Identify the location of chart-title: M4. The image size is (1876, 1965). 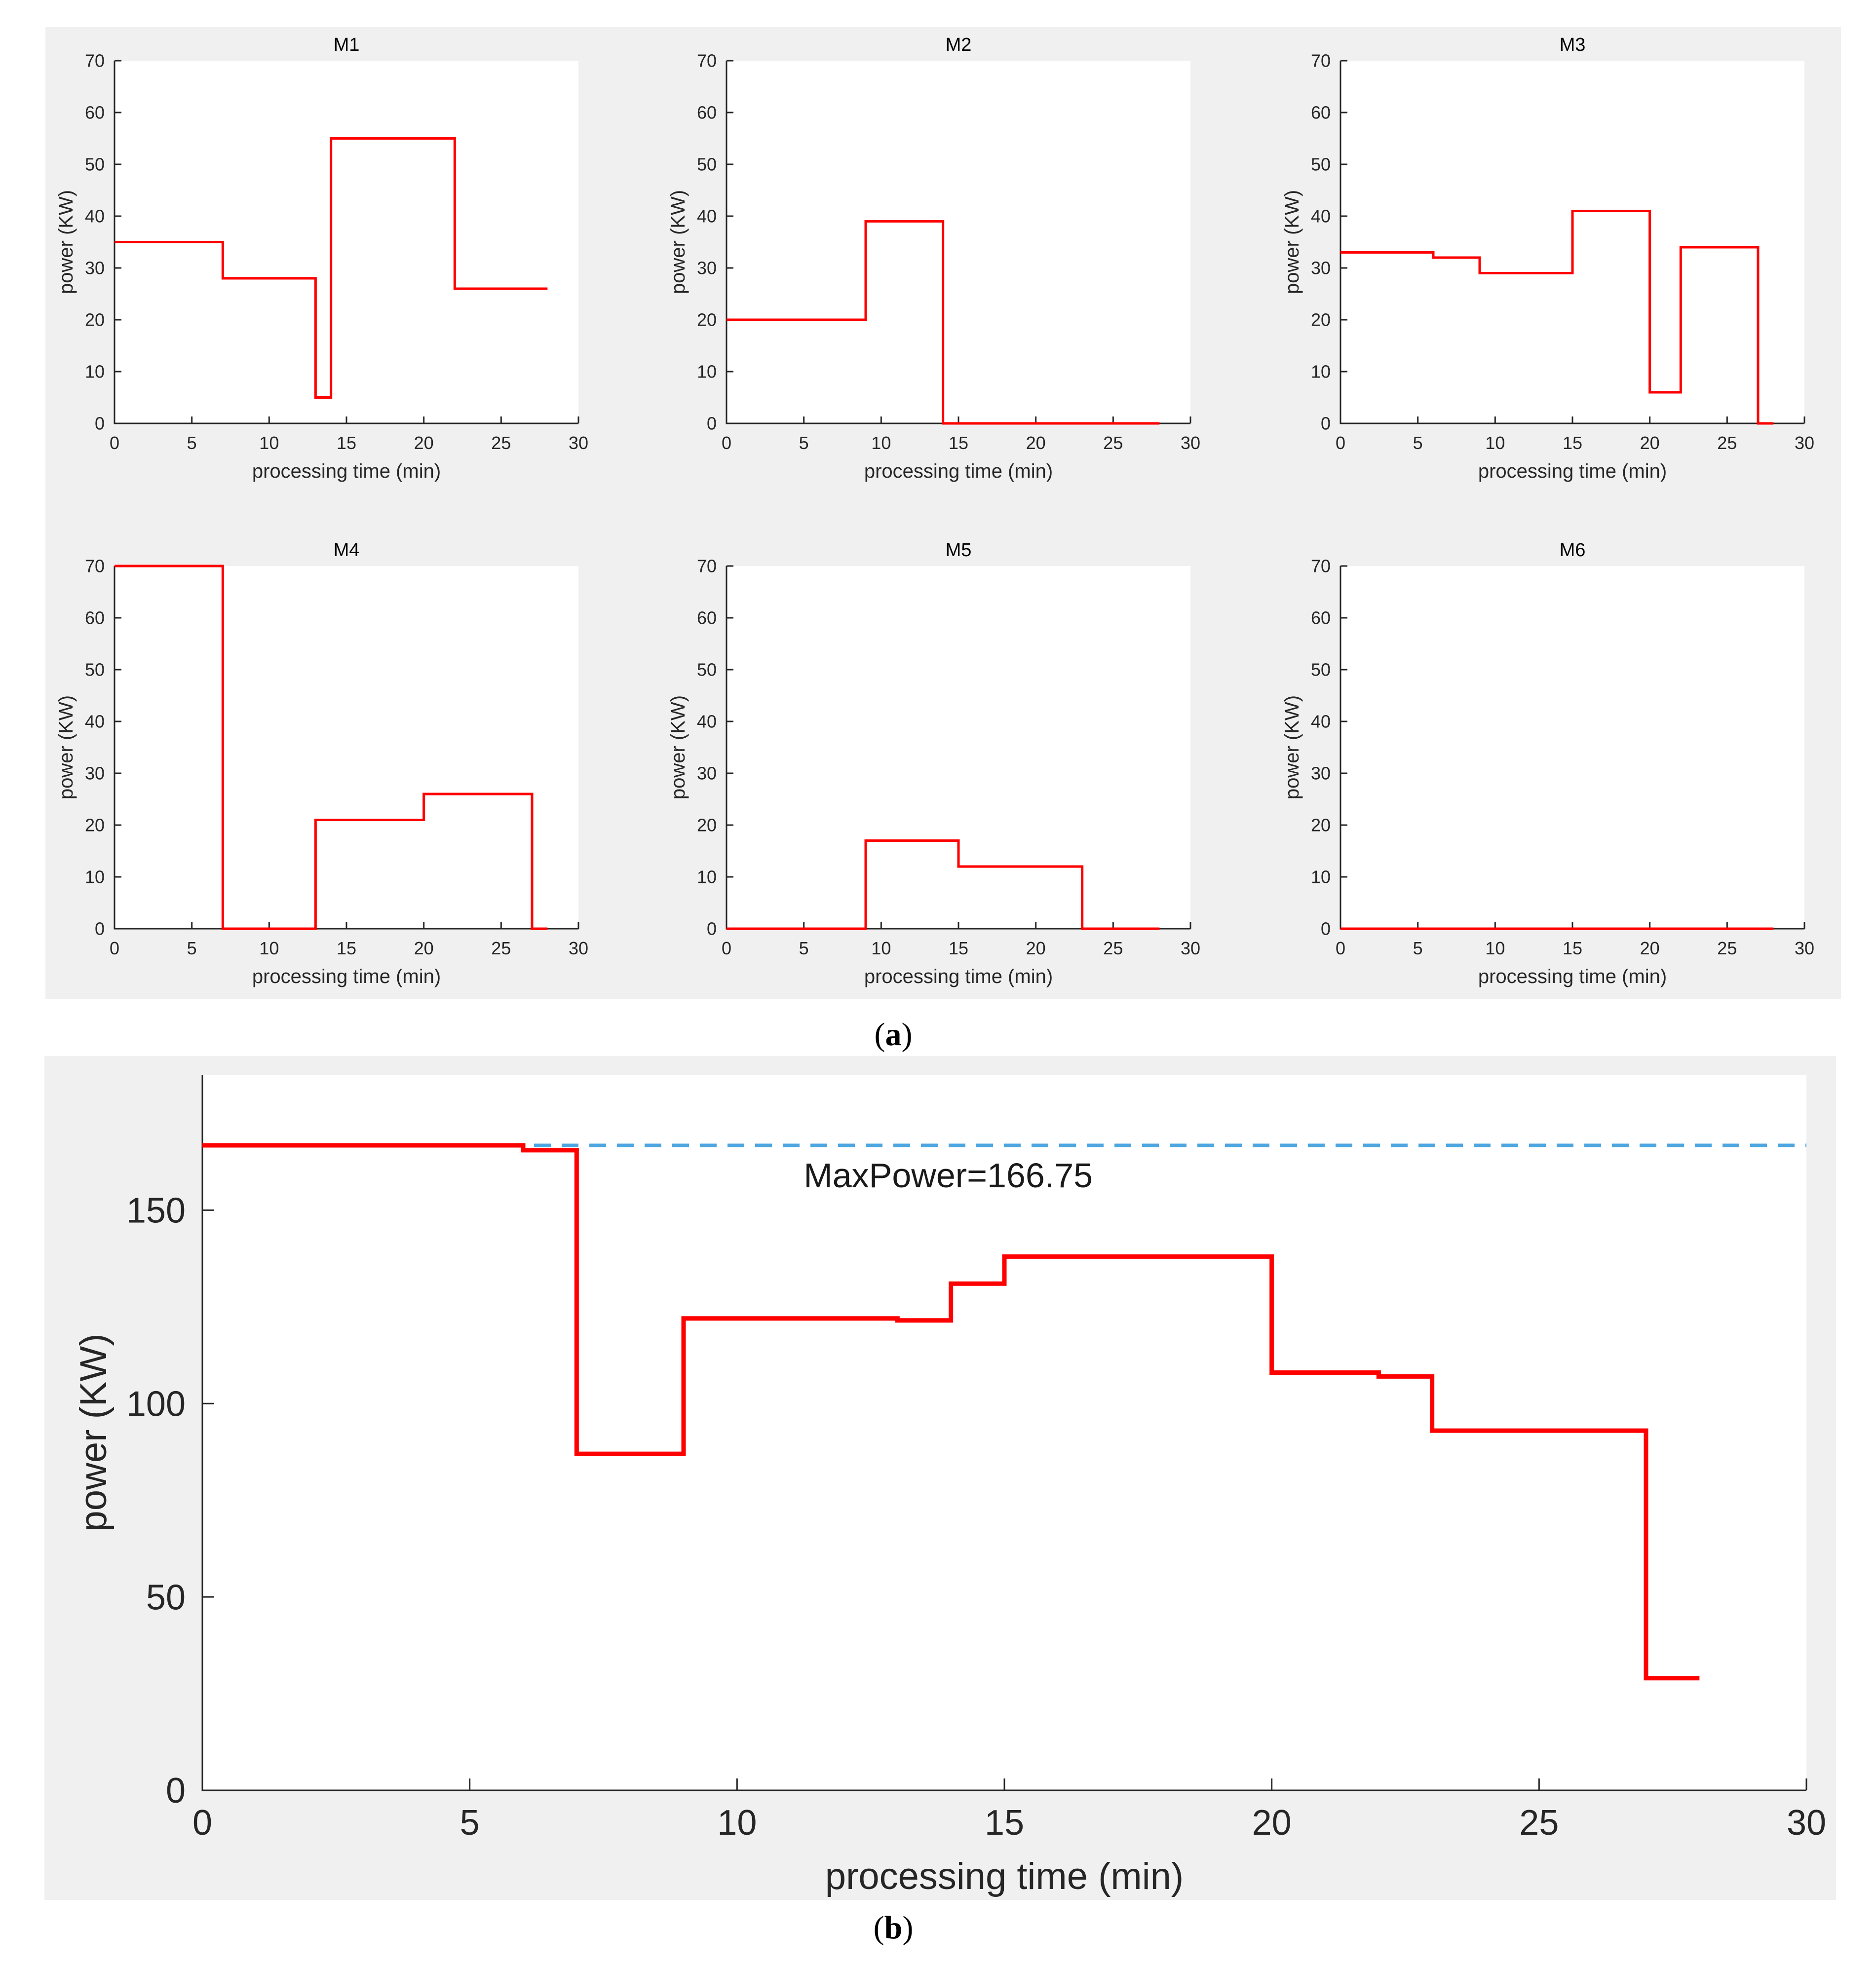
(347, 550).